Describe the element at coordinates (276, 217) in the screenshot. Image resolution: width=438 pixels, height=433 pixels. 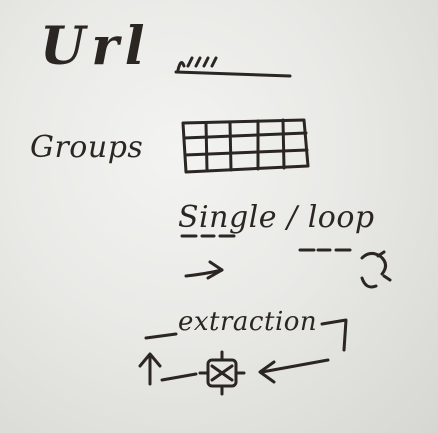
I see `single-loop-label: Single / loop` at that location.